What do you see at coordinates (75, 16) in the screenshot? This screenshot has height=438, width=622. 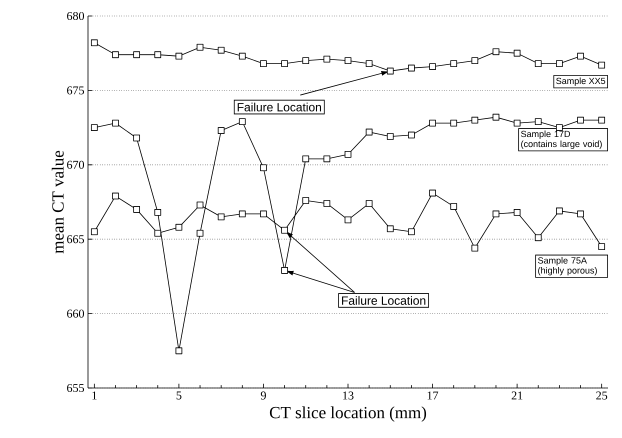 I see `y-tick-label: 680` at bounding box center [75, 16].